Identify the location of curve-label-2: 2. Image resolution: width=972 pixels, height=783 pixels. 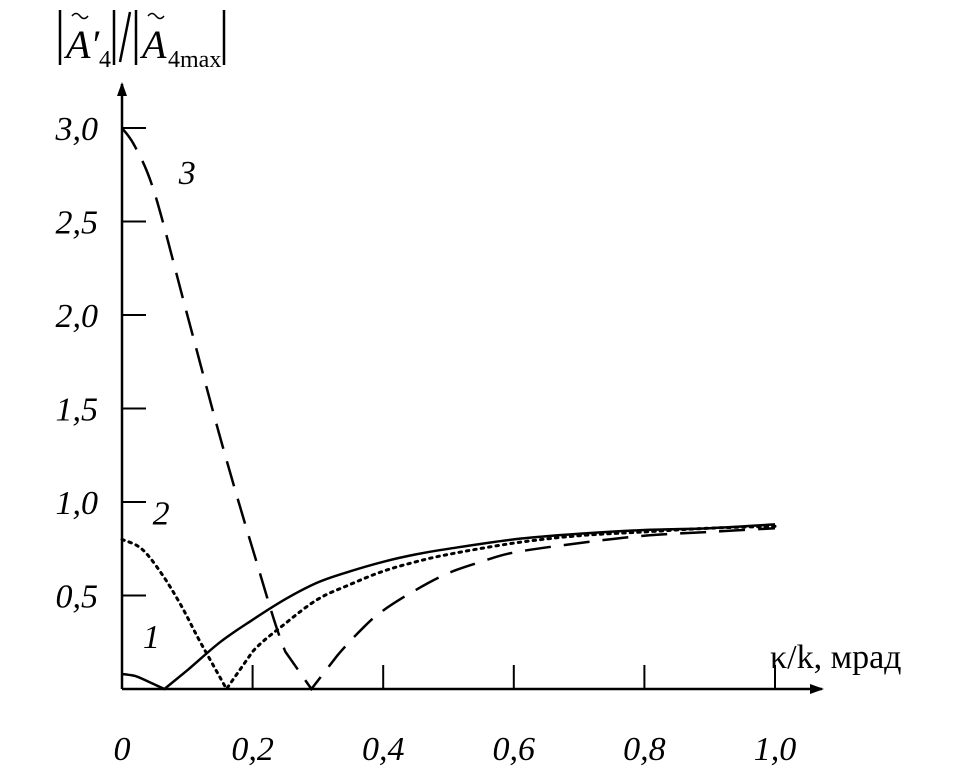
(161, 513).